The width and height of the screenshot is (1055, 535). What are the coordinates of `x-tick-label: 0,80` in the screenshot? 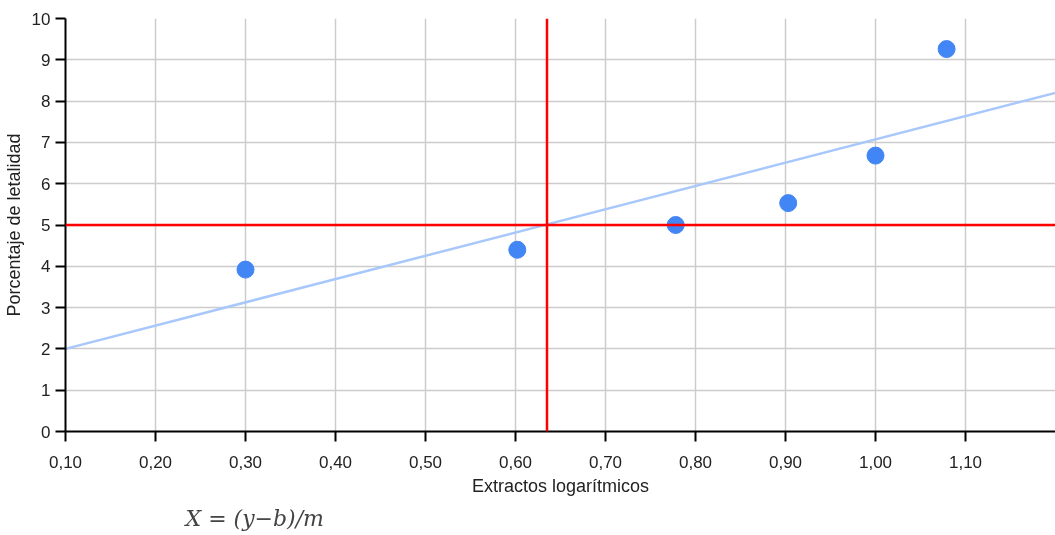 It's located at (695, 462).